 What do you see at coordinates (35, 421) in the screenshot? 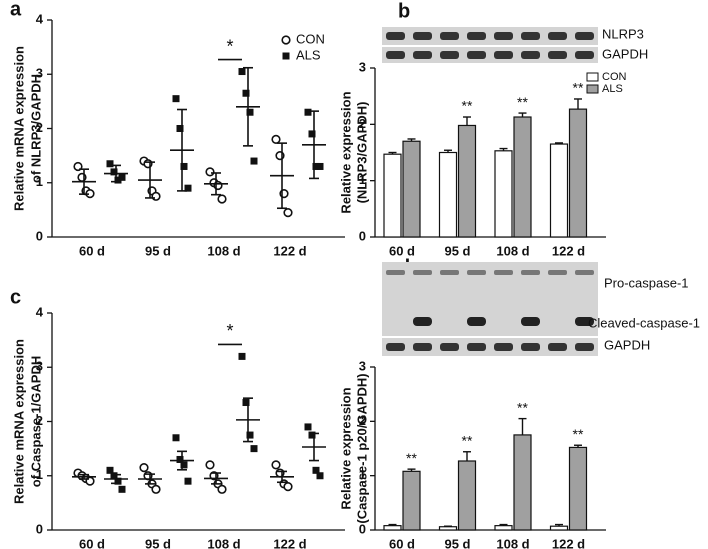
I see `y-axis-label: of Caspase-1/GAPDH` at bounding box center [35, 421].